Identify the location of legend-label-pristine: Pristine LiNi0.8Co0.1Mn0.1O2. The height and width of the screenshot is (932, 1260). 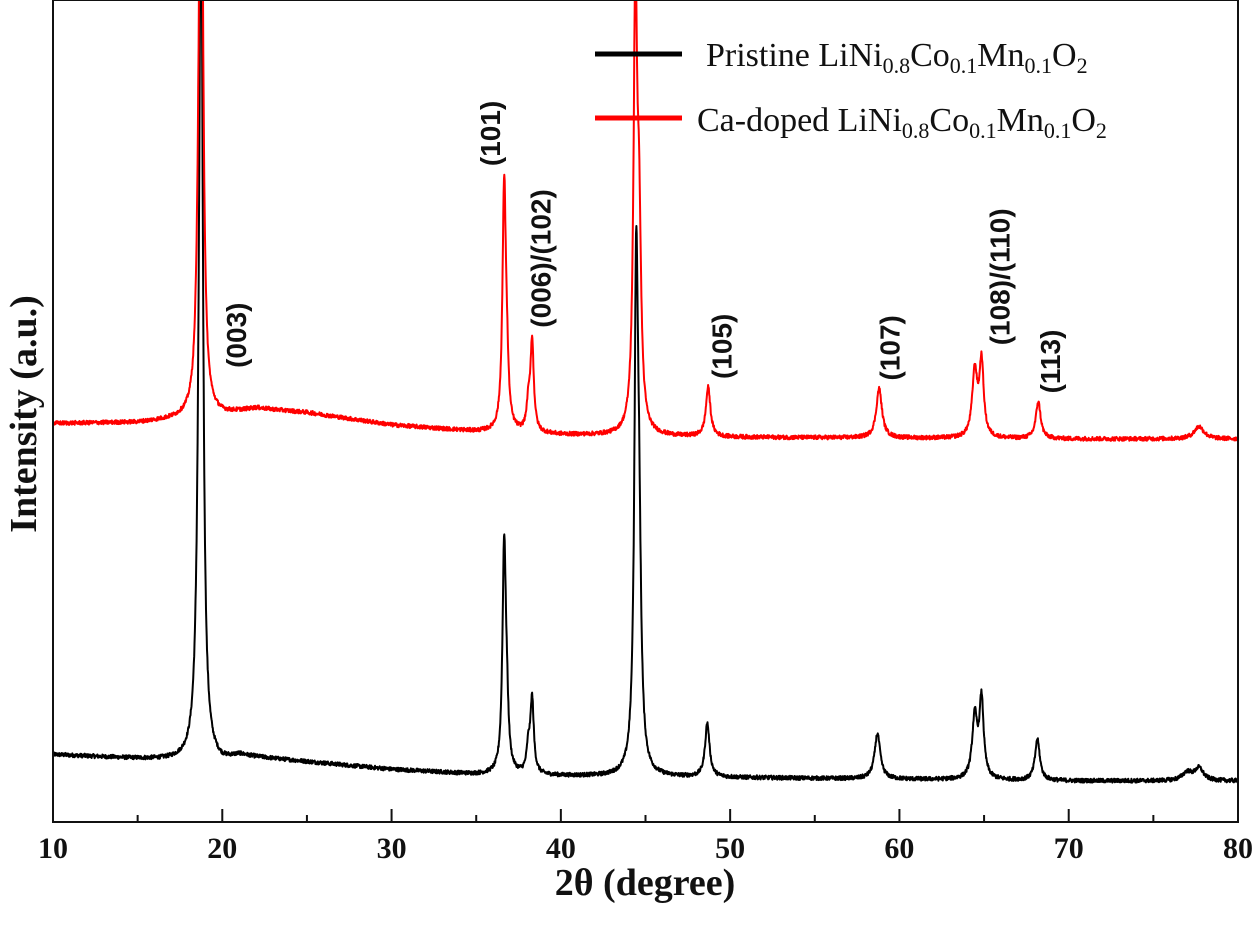
(897, 57).